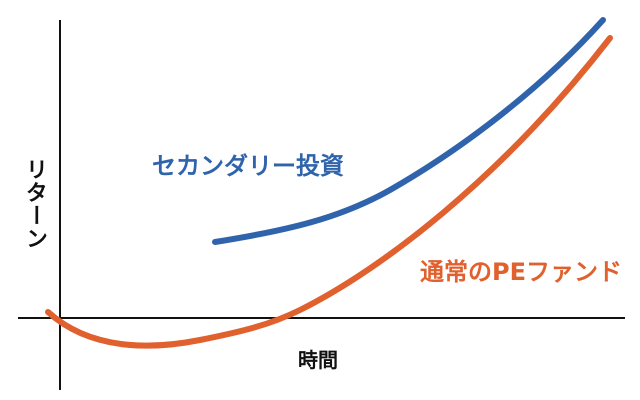 The height and width of the screenshot is (400, 640). I want to click on y-axis-label: リターン, so click(34, 204).